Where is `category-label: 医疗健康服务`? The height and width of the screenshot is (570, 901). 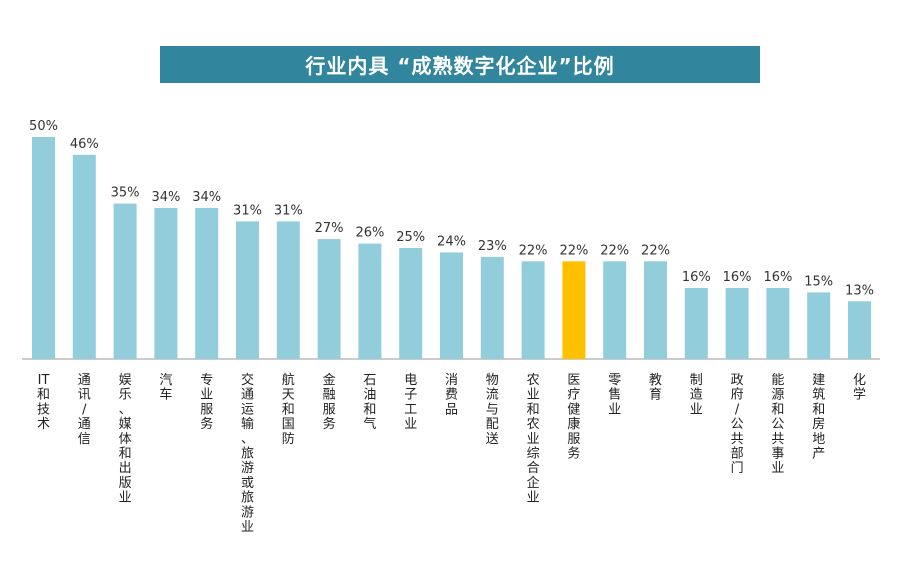 category-label: 医疗健康服务 is located at coordinates (573, 417).